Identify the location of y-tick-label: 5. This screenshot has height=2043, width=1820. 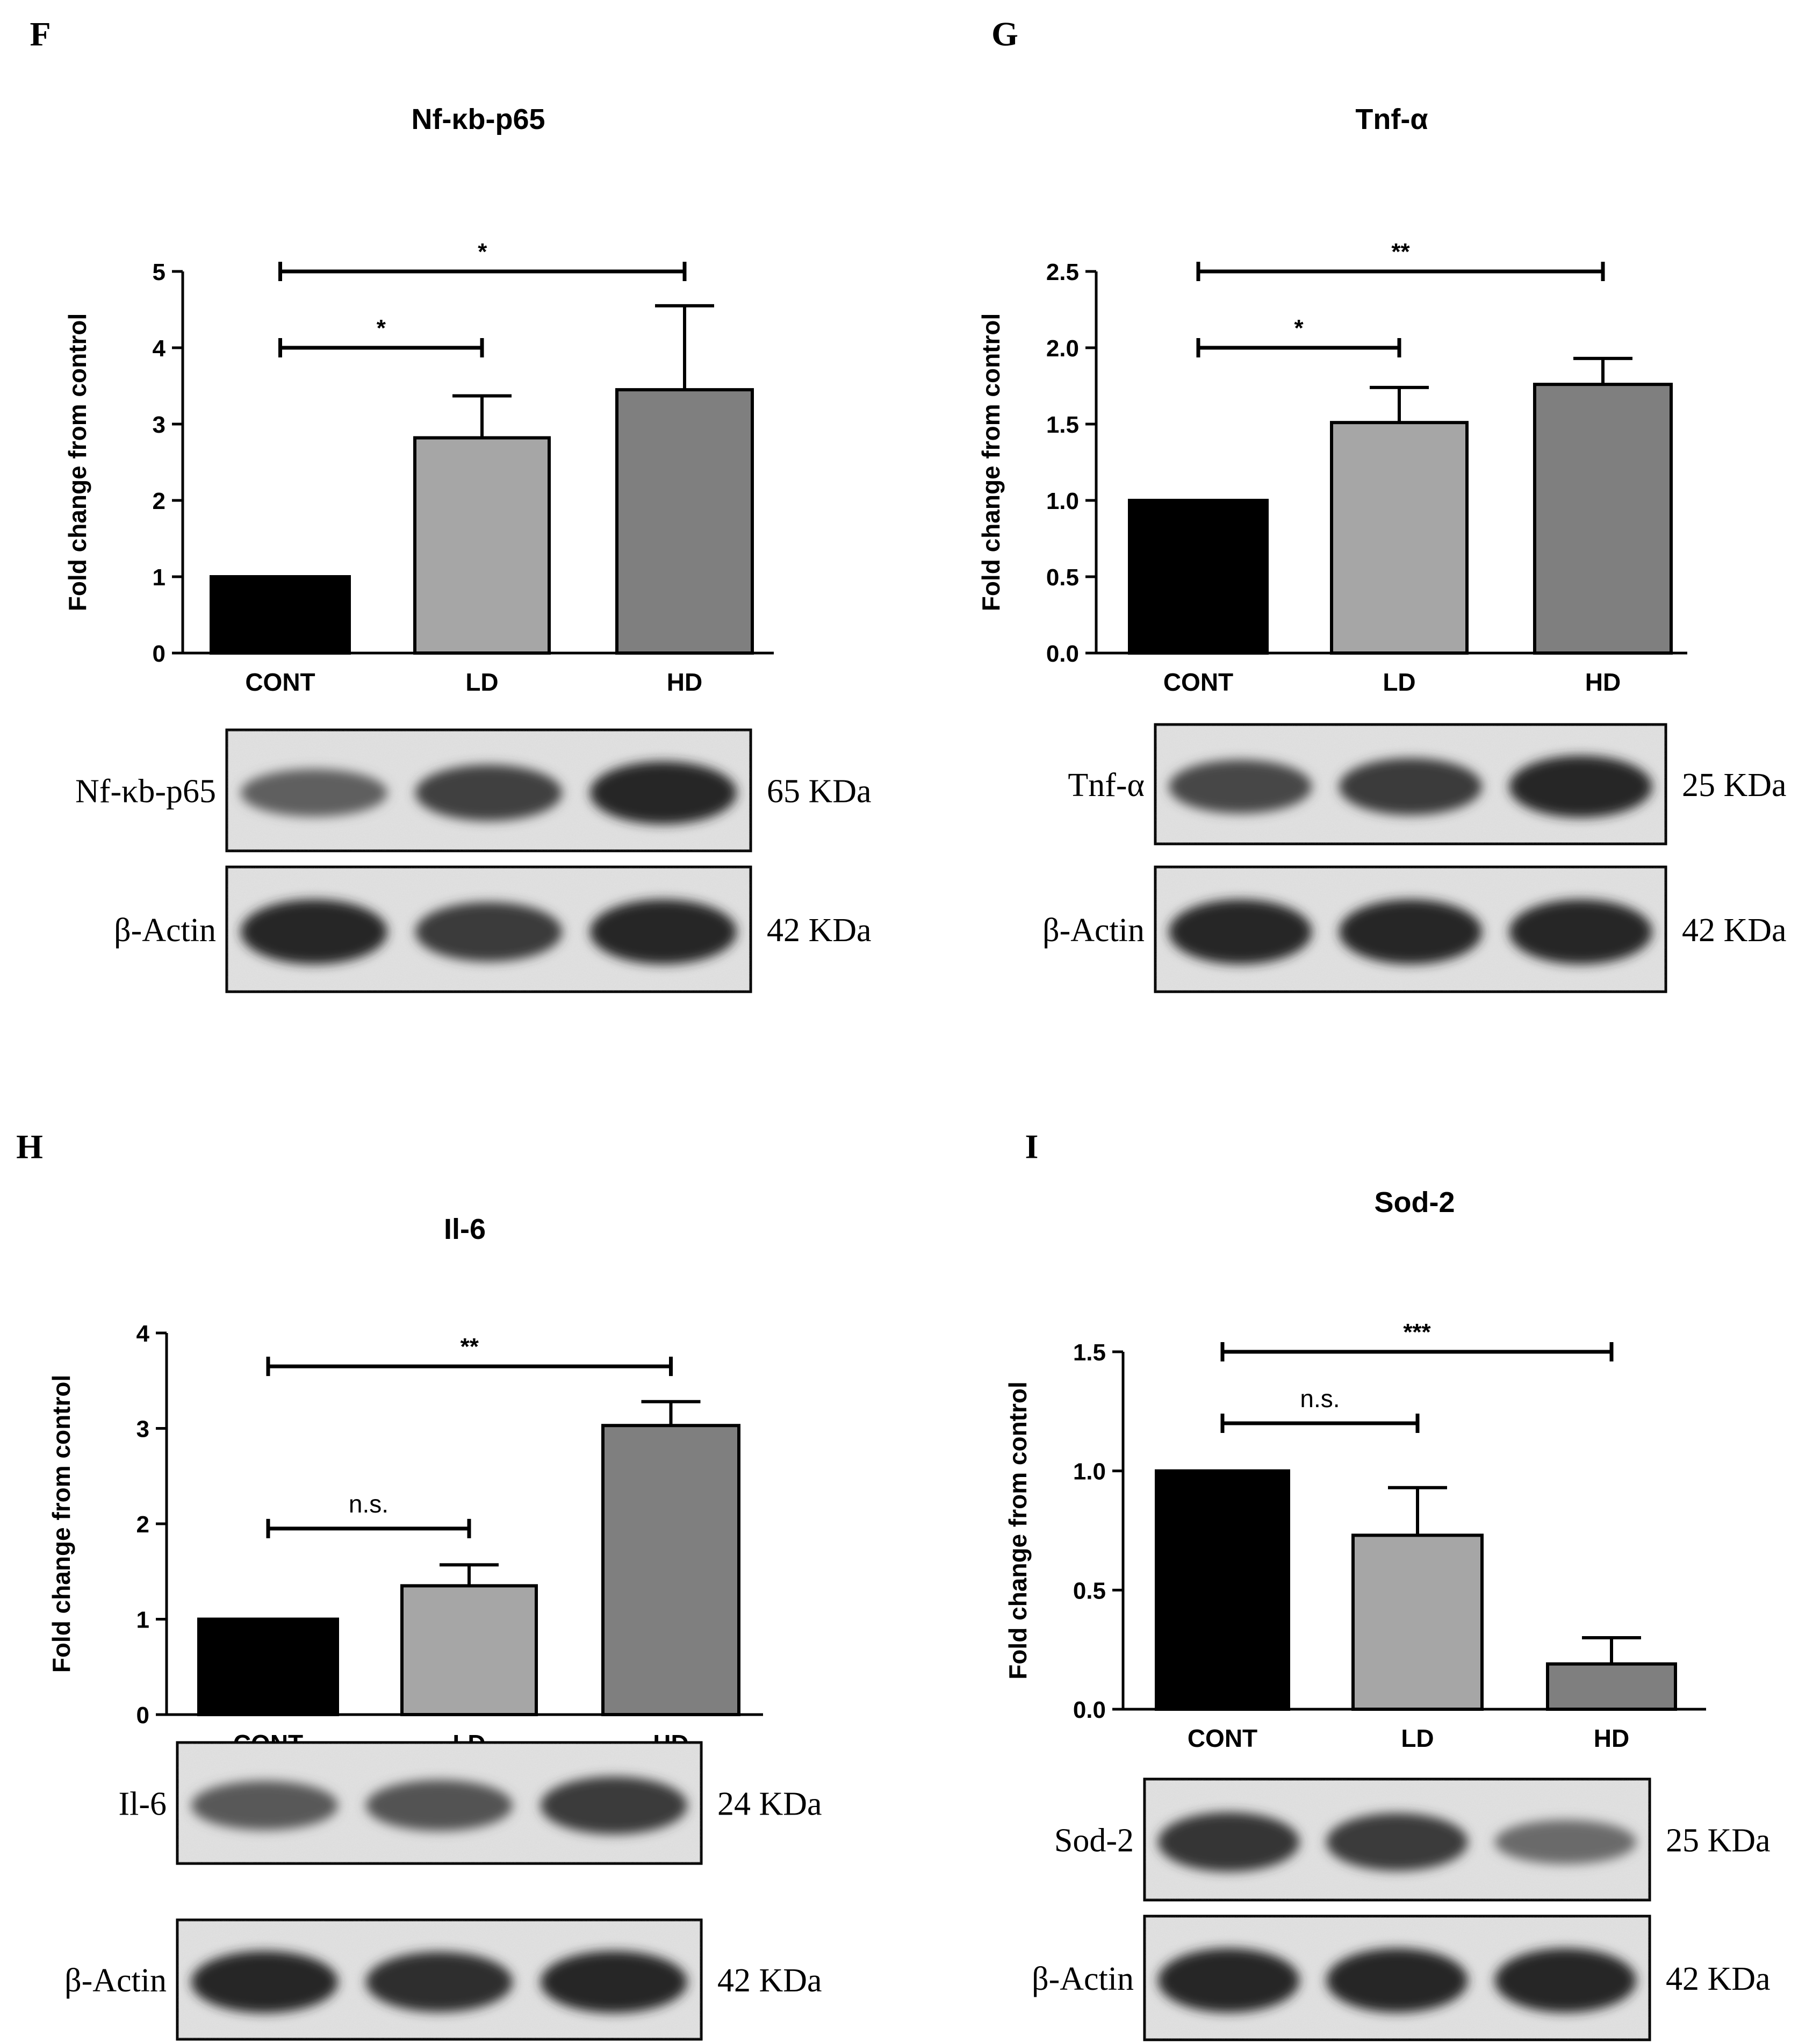
(159, 272).